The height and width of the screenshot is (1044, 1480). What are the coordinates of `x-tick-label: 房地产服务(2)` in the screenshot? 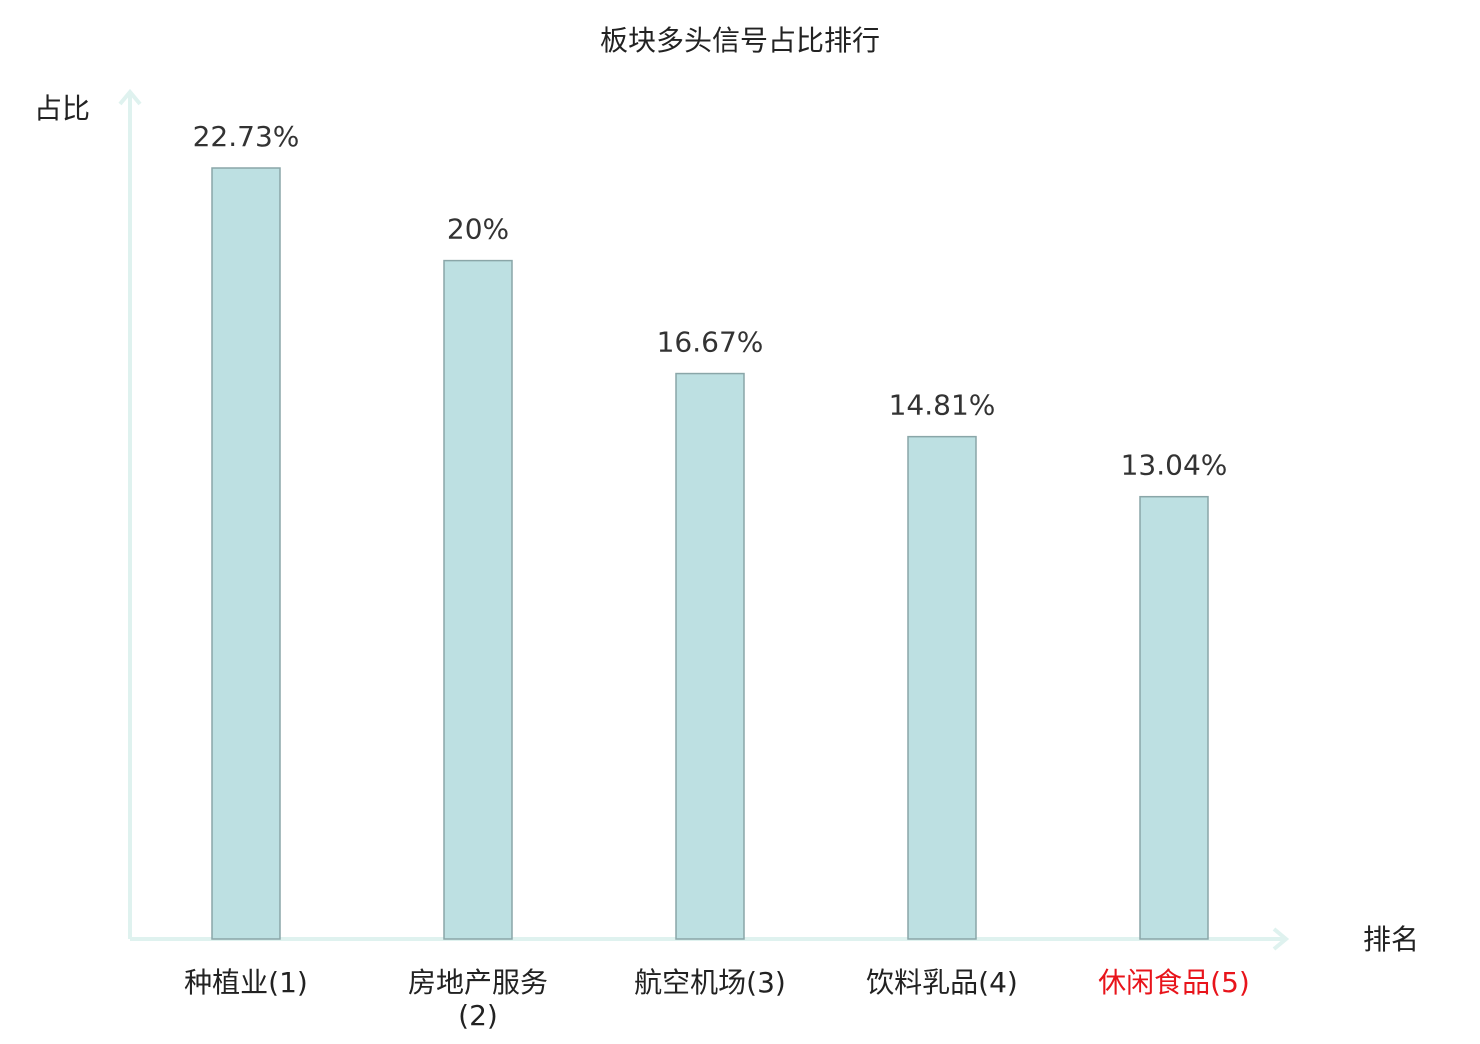 It's located at (477, 999).